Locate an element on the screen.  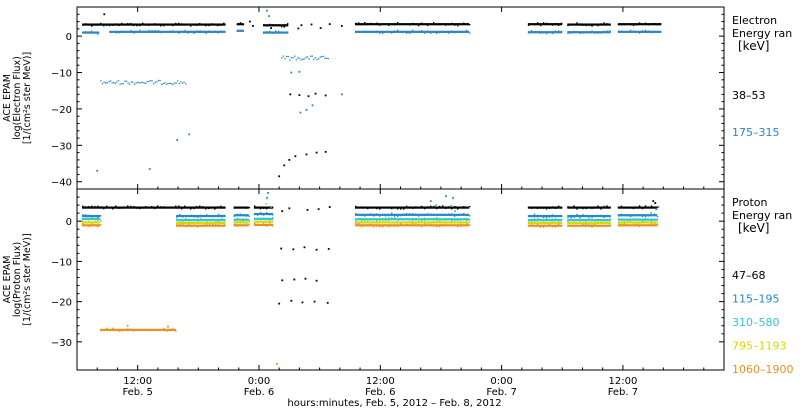
legend-entry: 47–68 is located at coordinates (749, 275).